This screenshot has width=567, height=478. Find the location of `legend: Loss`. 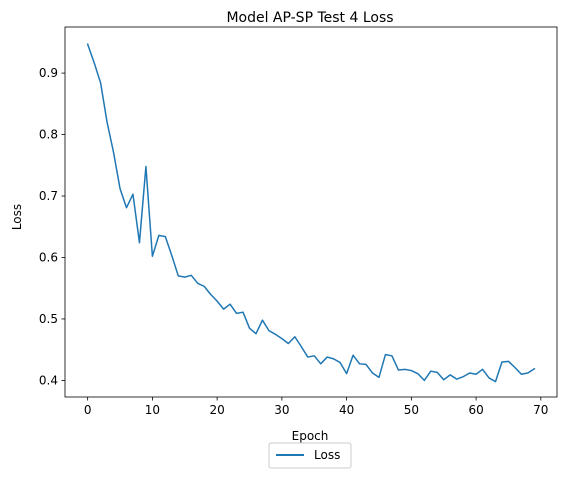

legend: Loss is located at coordinates (310, 455).